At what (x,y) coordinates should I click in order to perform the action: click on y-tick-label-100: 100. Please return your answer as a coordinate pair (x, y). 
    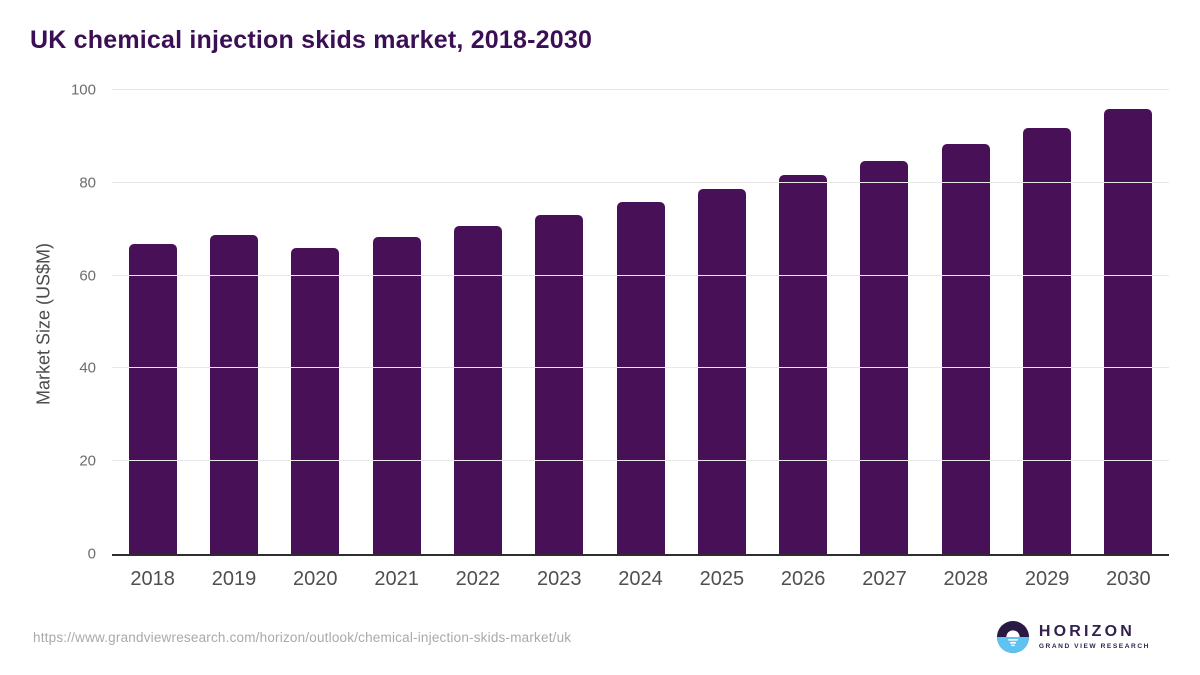
    Looking at the image, I should click on (83, 90).